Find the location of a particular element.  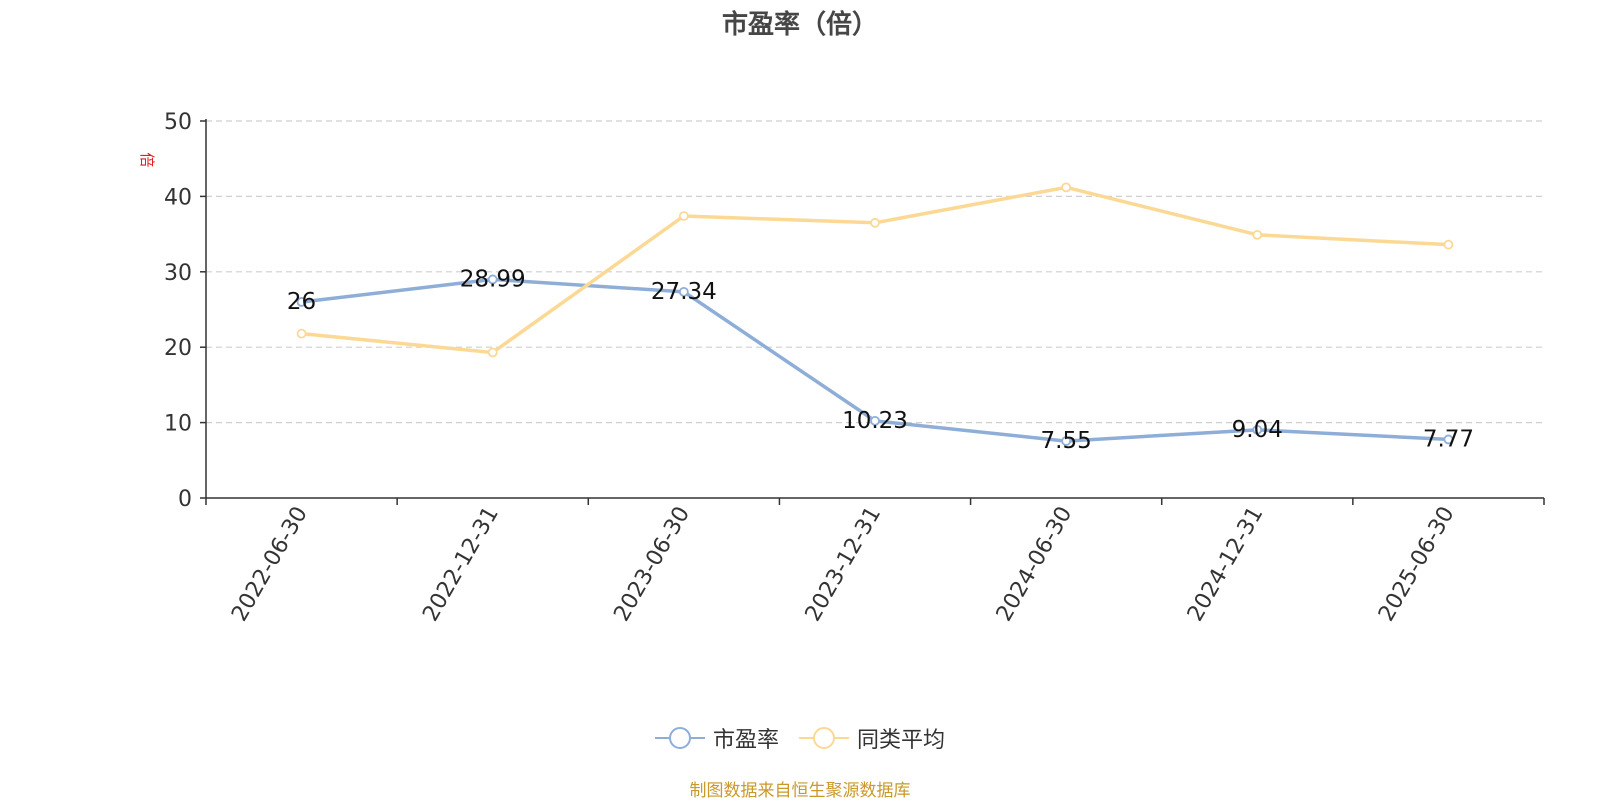

data-label: 7.77 is located at coordinates (1448, 439).